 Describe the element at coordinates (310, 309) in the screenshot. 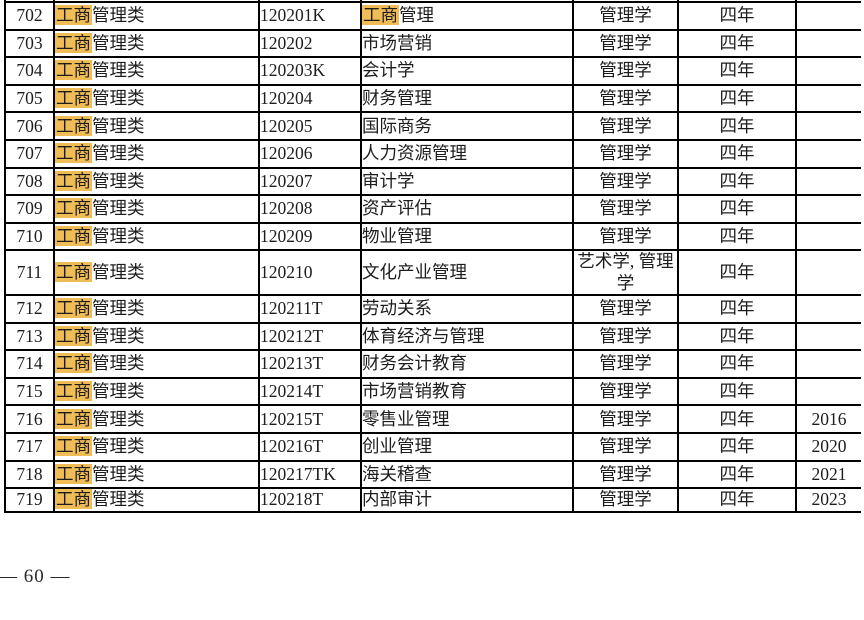

I see `cell-code: 120211T` at that location.